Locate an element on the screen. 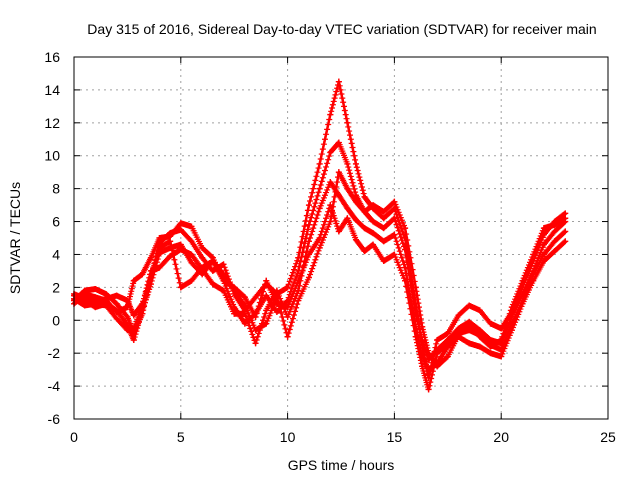 This screenshot has height=480, width=640. y-tick-label: -2 is located at coordinates (54, 353).